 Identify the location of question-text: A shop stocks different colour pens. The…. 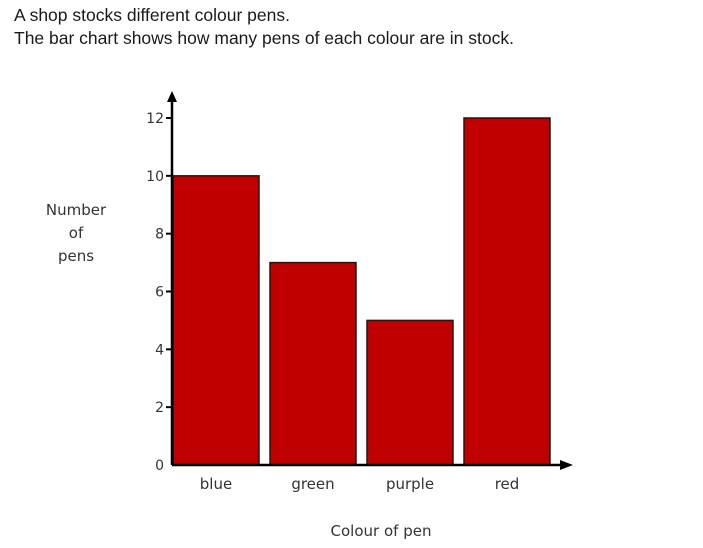
(264, 27).